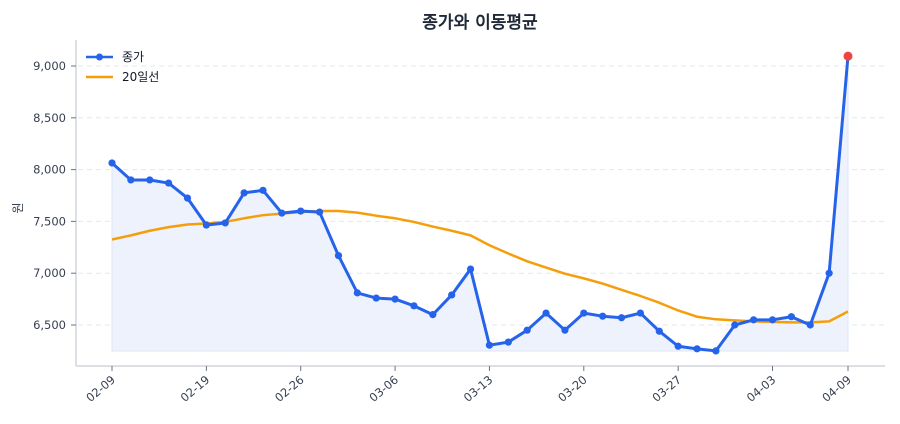 The width and height of the screenshot is (900, 424). I want to click on y-axis-ticks: 6,500 7,000 7,500 8,000 8,500 9,000, so click(54, 195).